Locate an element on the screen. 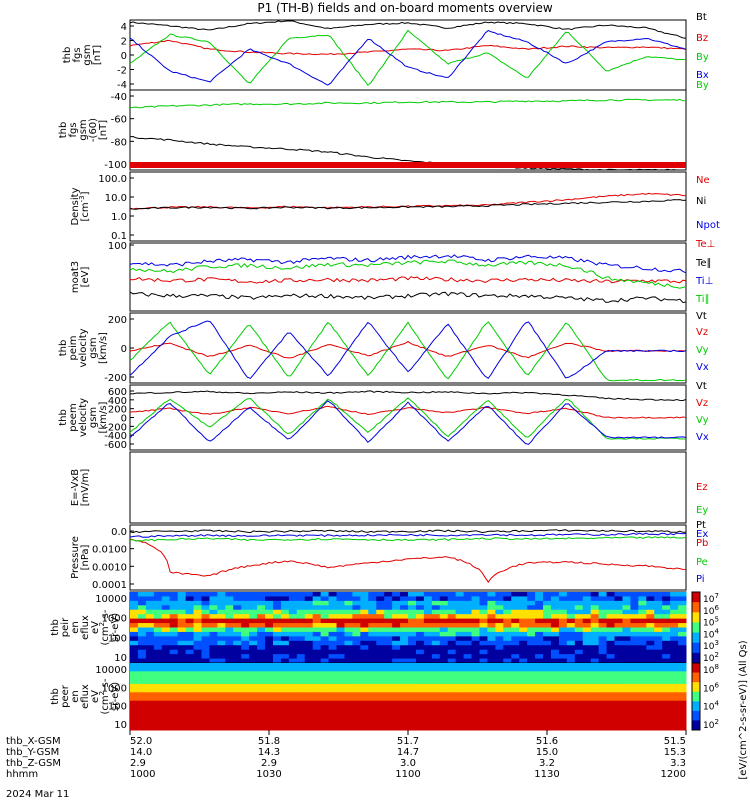 This screenshot has height=800, width=750. y-axis-label: E=-VxB is located at coordinates (75, 487).